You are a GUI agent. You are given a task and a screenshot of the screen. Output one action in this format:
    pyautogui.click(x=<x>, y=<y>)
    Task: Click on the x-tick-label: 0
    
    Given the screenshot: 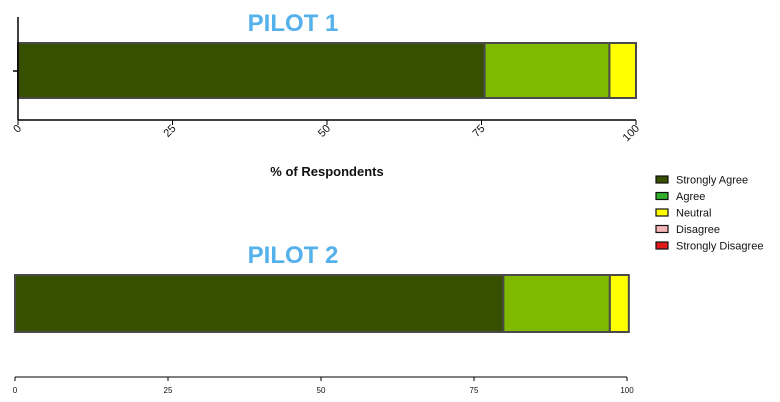 What is the action you would take?
    pyautogui.click(x=15, y=390)
    